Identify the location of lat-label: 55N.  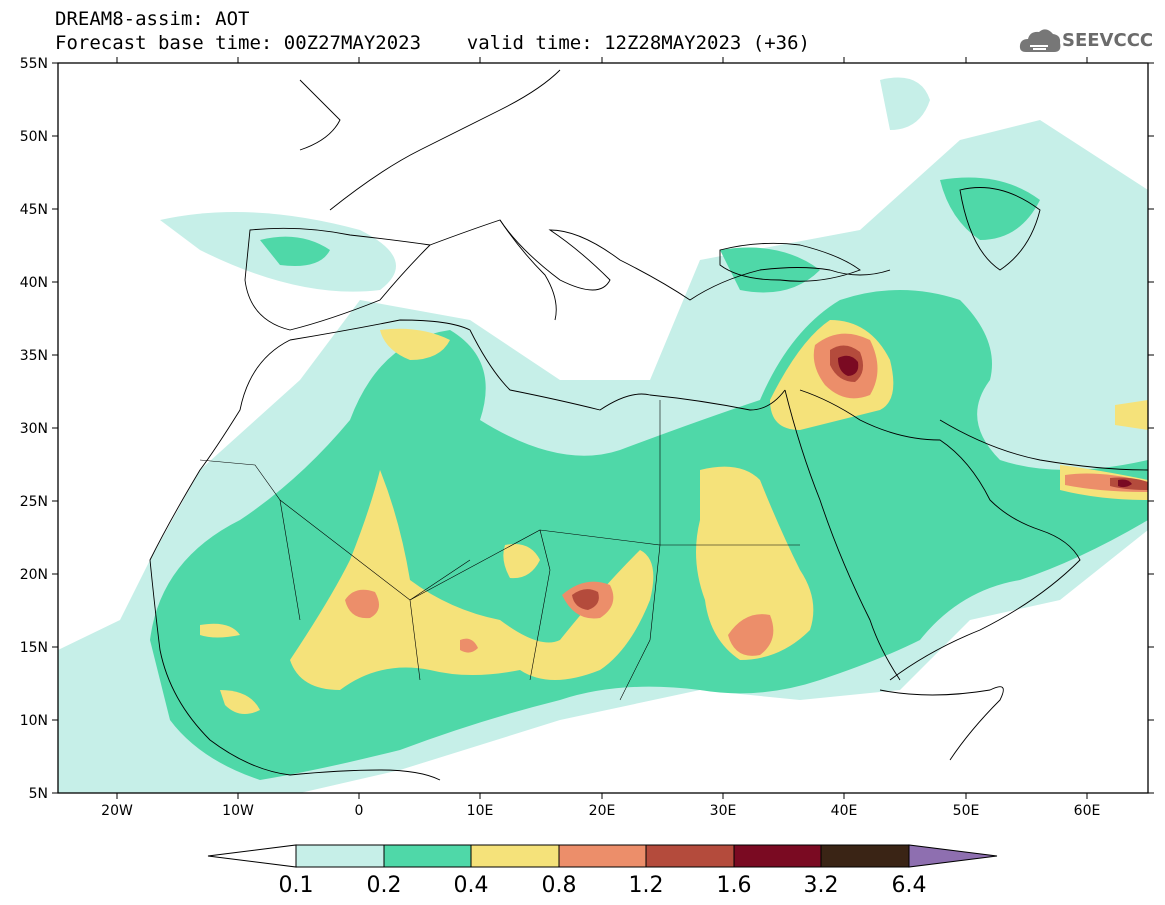
(34, 64).